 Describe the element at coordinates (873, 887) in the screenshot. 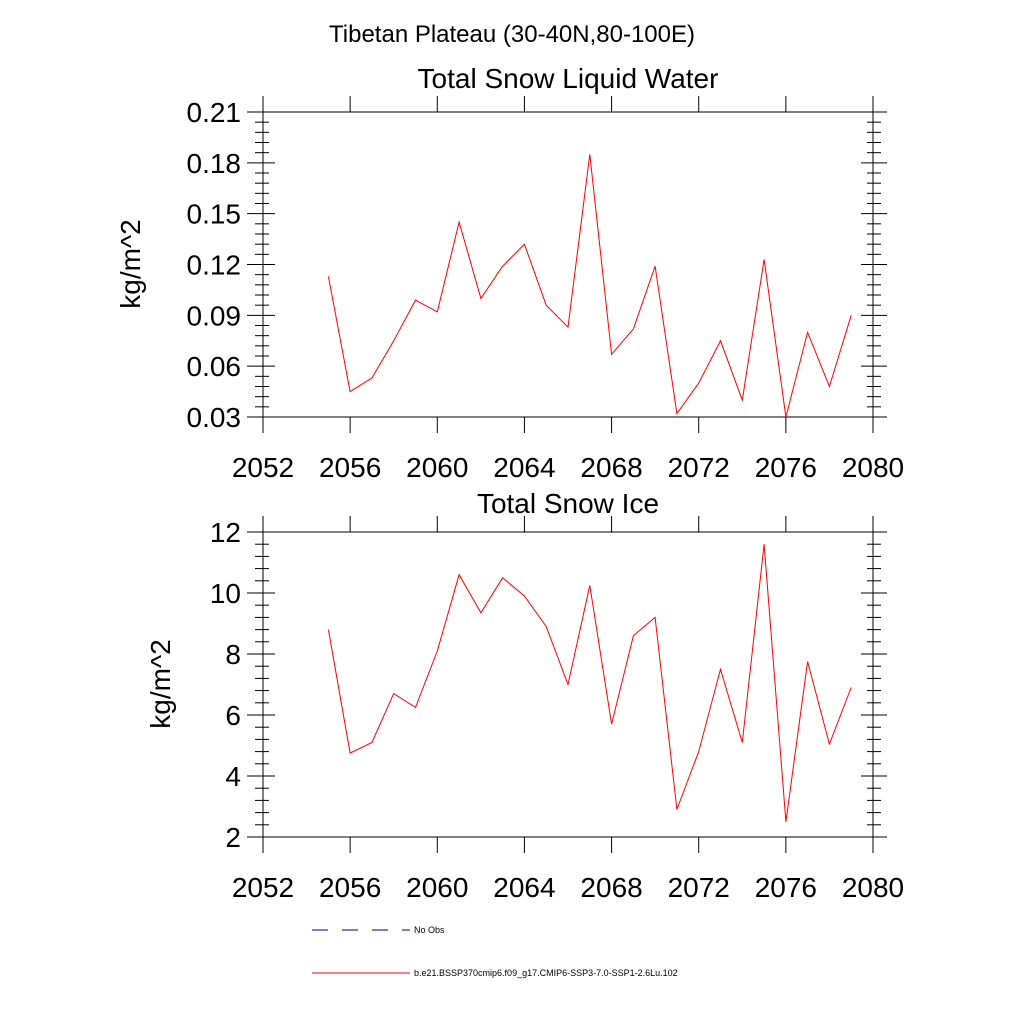

I see `p1-xtick-label: 2080` at that location.